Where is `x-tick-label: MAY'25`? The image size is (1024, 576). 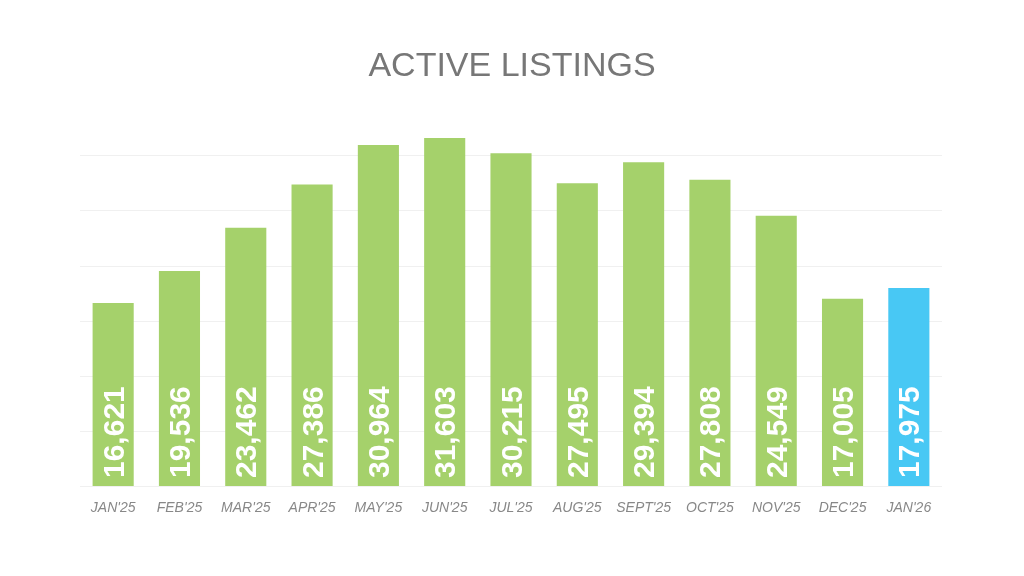 x-tick-label: MAY'25 is located at coordinates (378, 507).